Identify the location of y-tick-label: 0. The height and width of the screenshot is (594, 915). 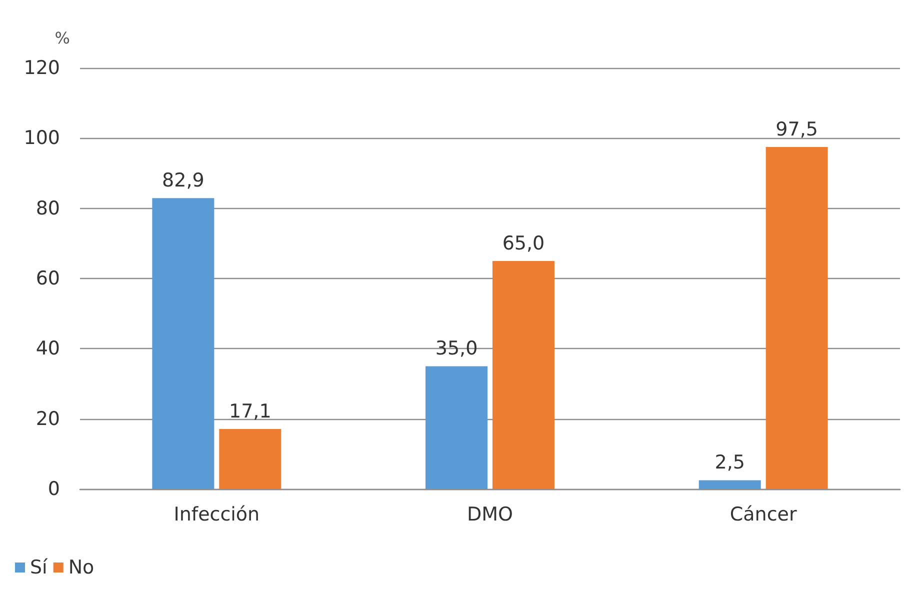
(54, 489).